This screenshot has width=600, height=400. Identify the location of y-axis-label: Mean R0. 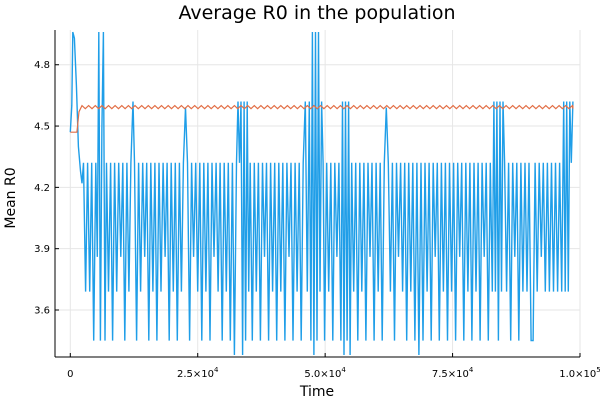
(11, 197).